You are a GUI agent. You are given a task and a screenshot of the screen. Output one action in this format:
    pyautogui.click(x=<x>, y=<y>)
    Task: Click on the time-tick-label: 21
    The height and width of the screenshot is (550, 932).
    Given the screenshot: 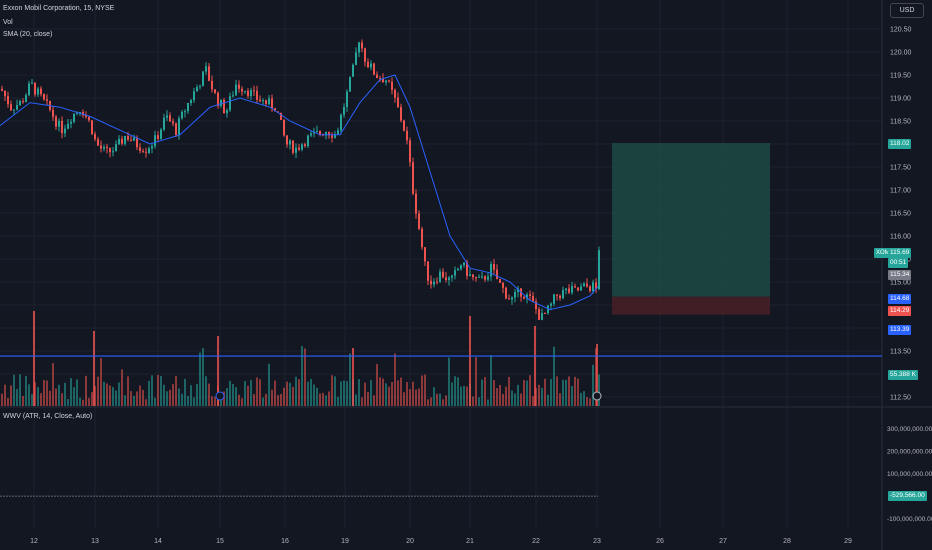 What is the action you would take?
    pyautogui.click(x=470, y=541)
    